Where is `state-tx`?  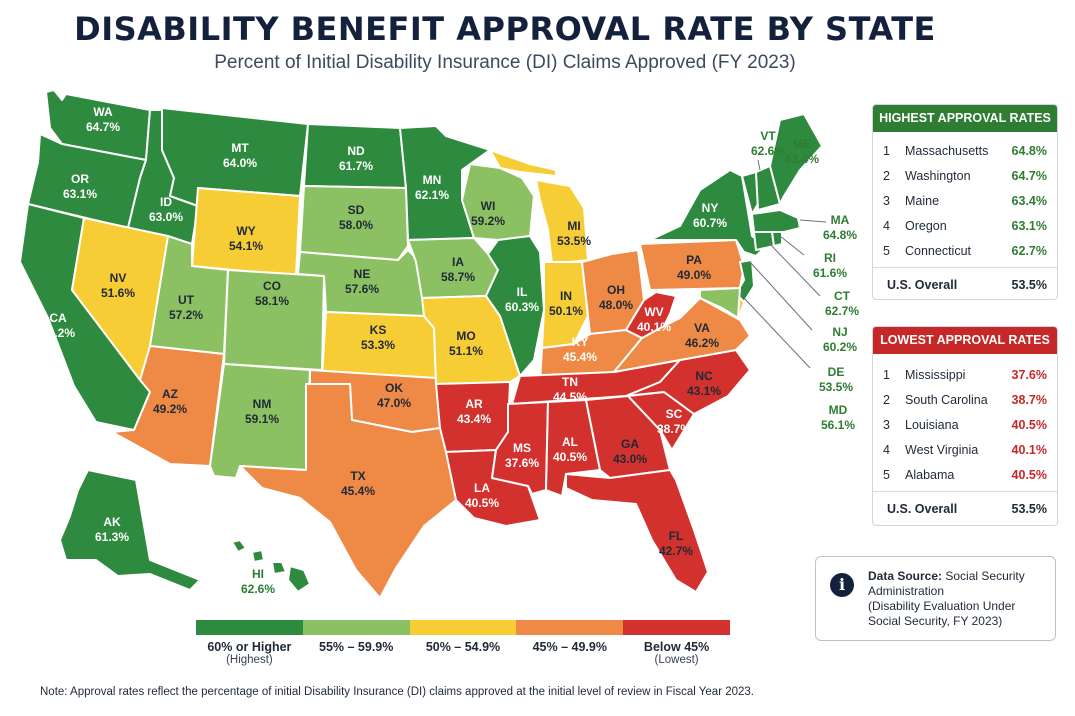
state-tx is located at coordinates (348, 491).